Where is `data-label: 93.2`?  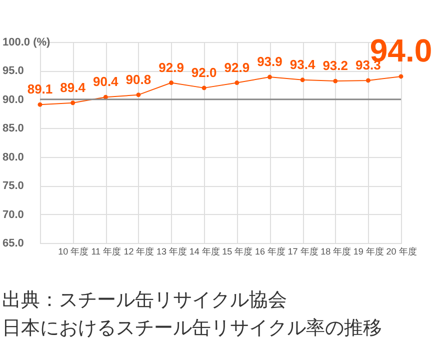 data-label: 93.2 is located at coordinates (335, 66).